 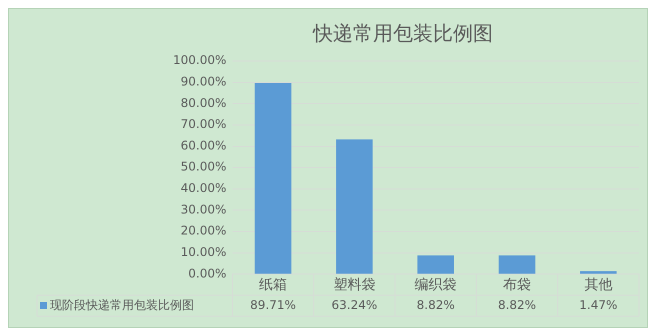 What do you see at coordinates (203, 209) in the screenshot?
I see `y-tick-label: 30.00%` at bounding box center [203, 209].